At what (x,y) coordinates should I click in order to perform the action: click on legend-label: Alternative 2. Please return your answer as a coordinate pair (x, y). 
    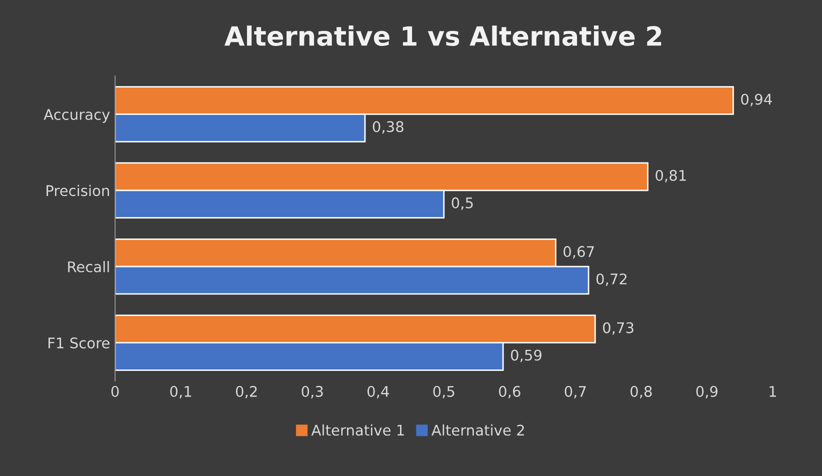
    Looking at the image, I should click on (478, 430).